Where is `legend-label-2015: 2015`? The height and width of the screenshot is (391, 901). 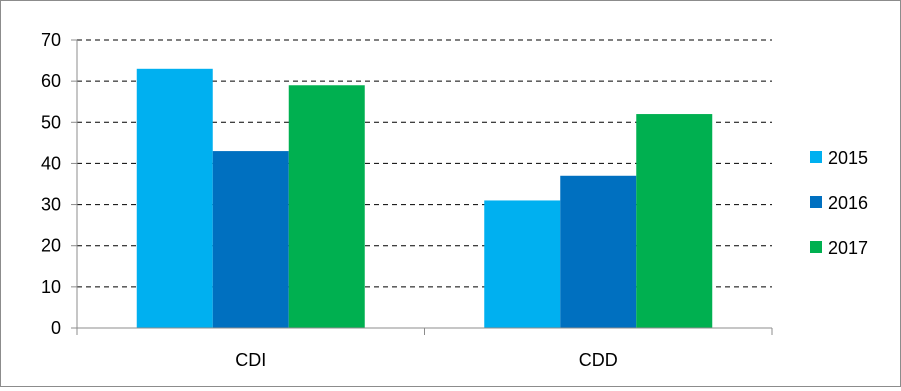 legend-label-2015: 2015 is located at coordinates (848, 158).